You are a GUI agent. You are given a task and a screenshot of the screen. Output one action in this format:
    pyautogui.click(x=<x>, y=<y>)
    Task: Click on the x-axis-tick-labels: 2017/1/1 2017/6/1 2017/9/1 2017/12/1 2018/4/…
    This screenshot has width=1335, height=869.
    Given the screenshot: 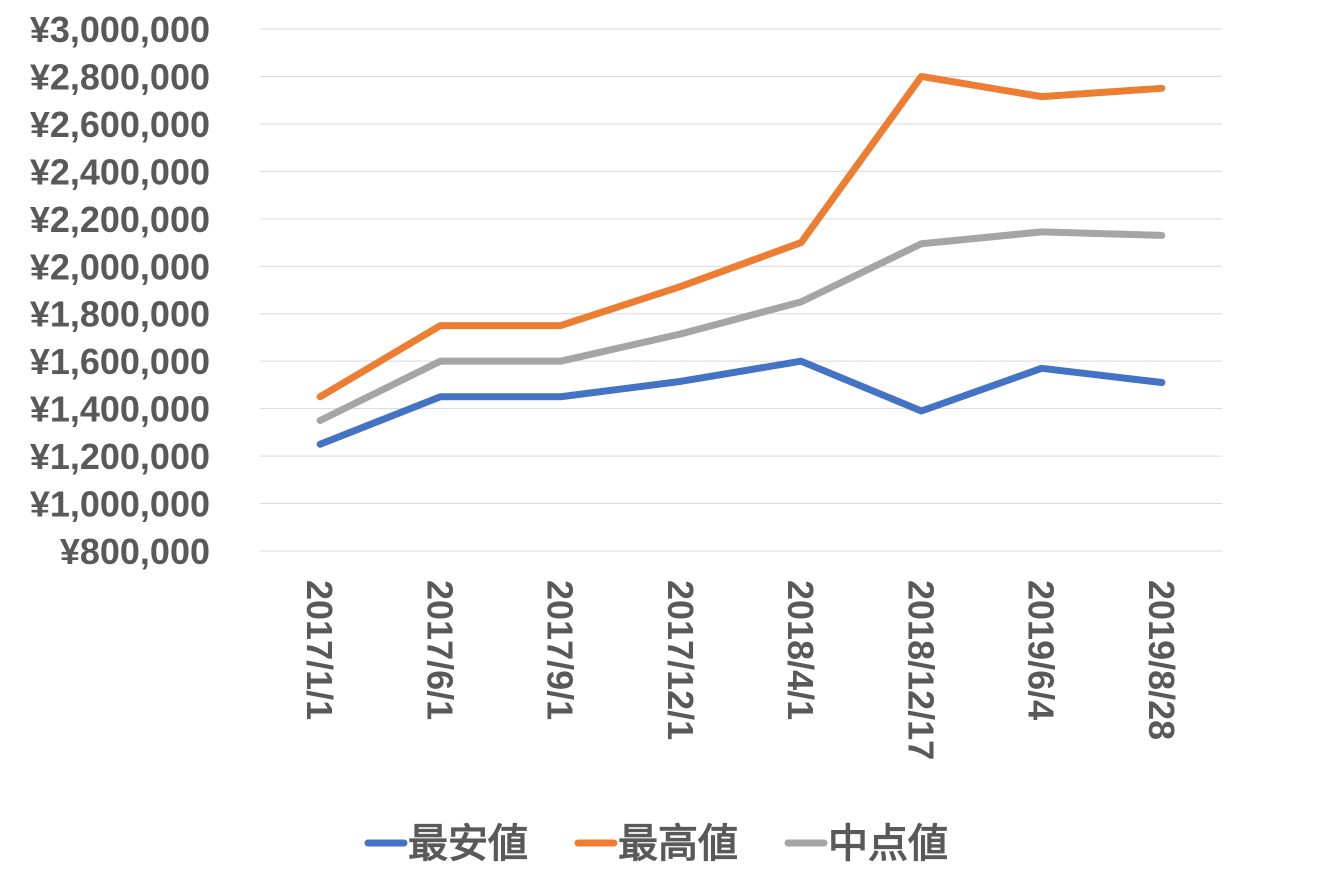 What is the action you would take?
    pyautogui.click(x=740, y=670)
    